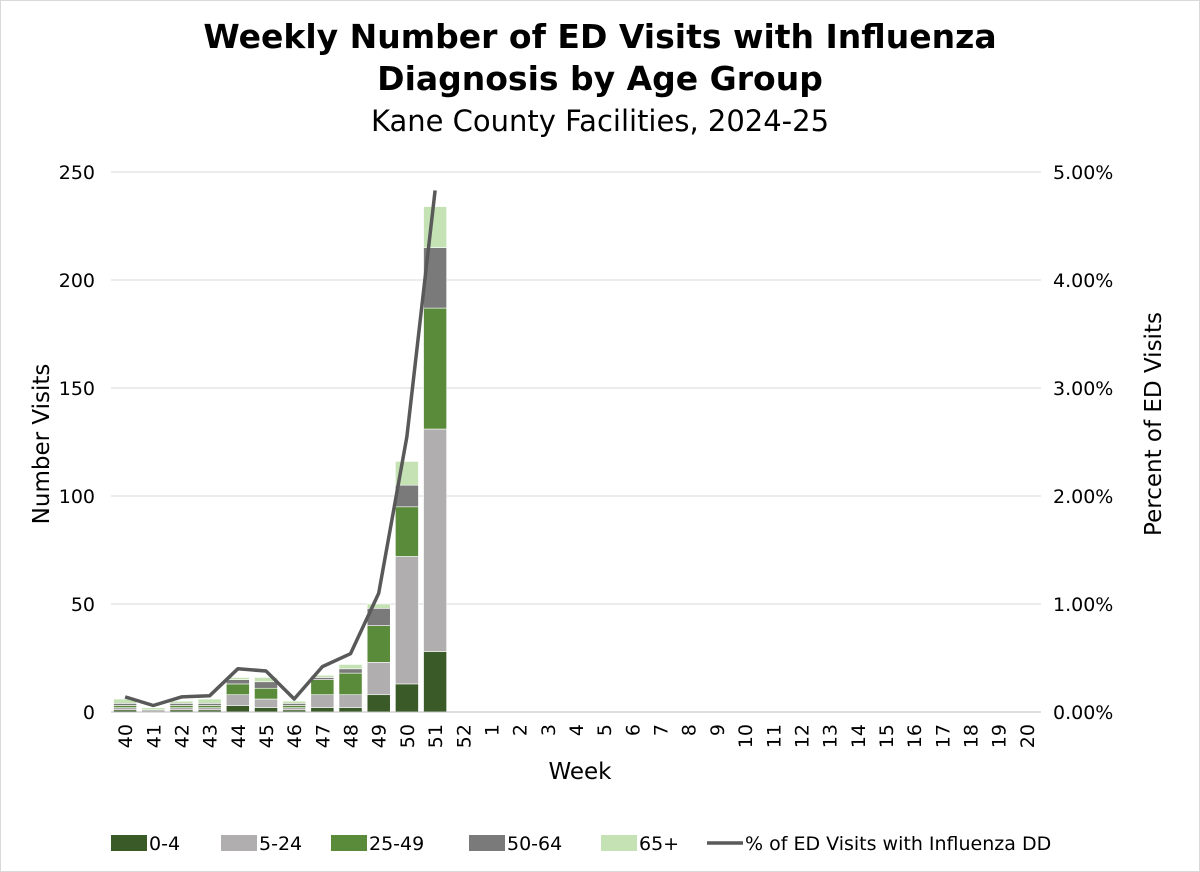 Image resolution: width=1200 pixels, height=872 pixels. I want to click on x-tick-label: 16, so click(915, 736).